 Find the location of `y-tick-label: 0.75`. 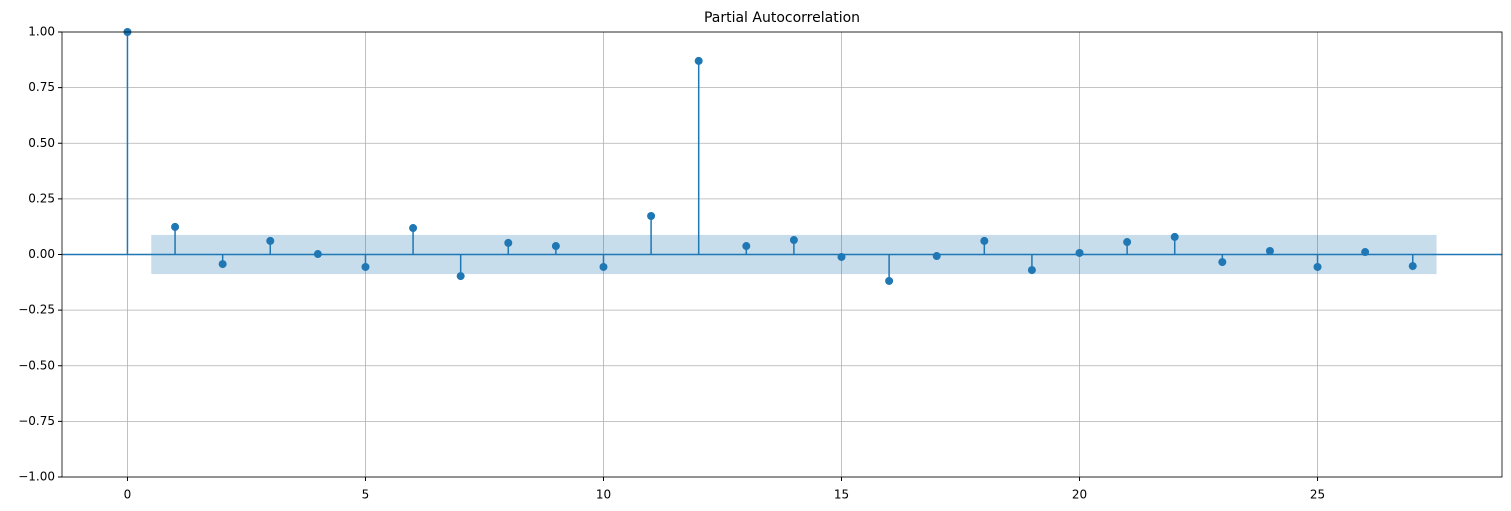

y-tick-label: 0.75 is located at coordinates (41, 87).